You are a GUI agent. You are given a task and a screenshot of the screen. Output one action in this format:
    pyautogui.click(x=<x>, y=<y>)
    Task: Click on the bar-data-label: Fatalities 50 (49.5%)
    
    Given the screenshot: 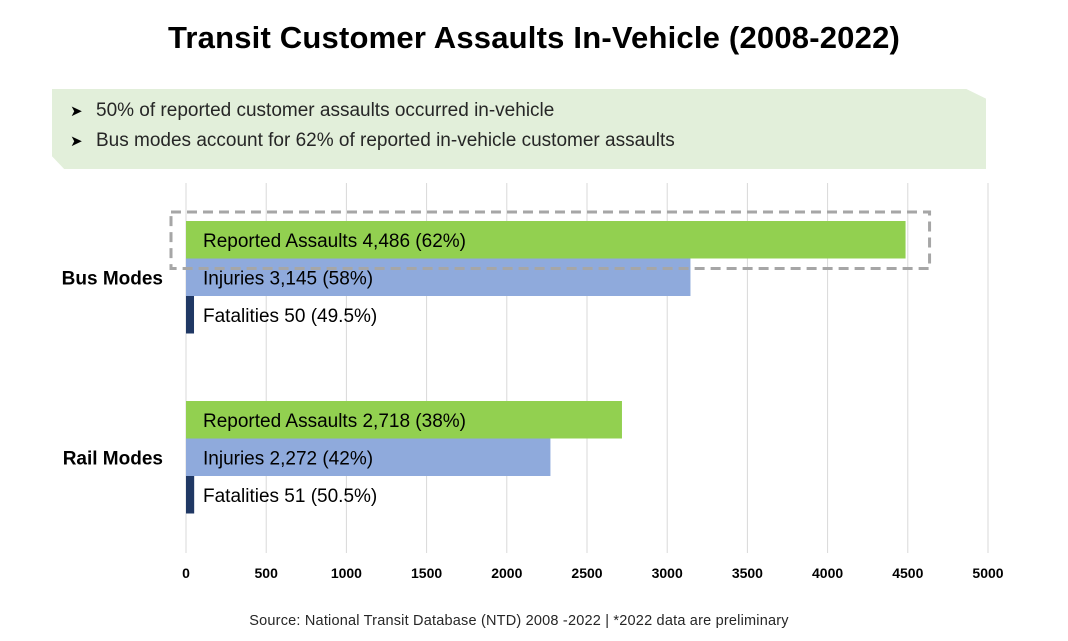 What is the action you would take?
    pyautogui.click(x=290, y=316)
    